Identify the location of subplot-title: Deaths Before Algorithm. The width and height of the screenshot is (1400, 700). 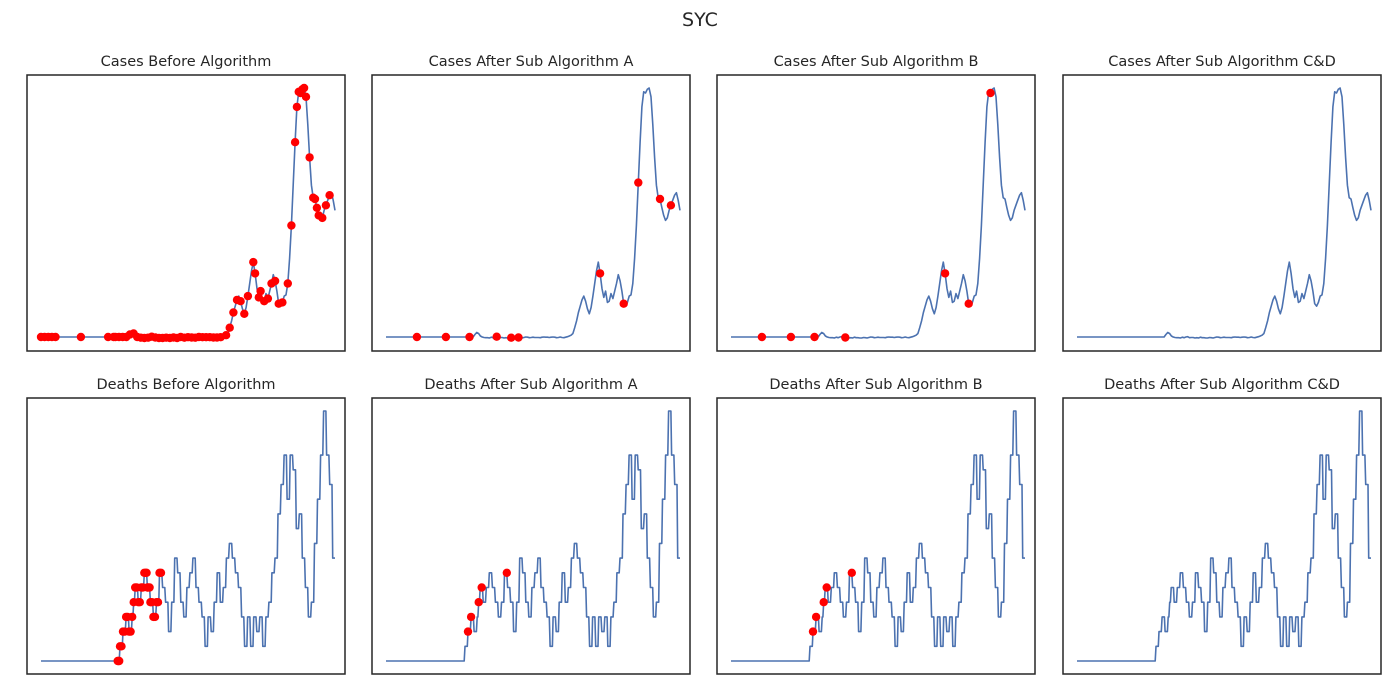
(185, 385).